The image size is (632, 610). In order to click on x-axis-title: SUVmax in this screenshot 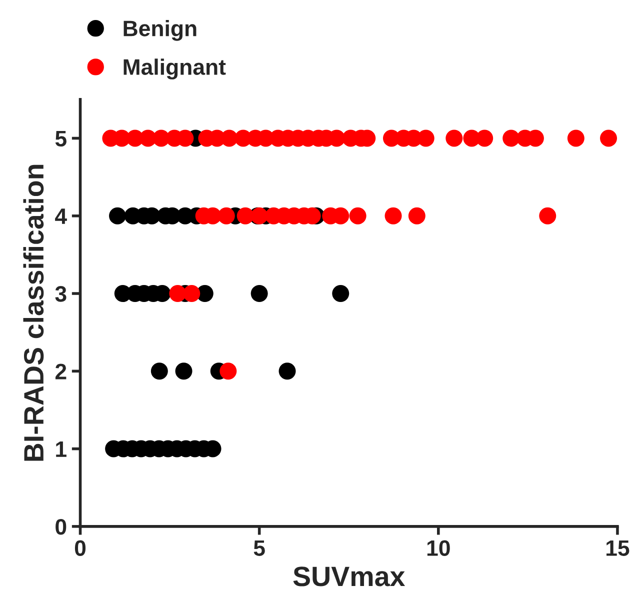, I will do `click(349, 576)`.